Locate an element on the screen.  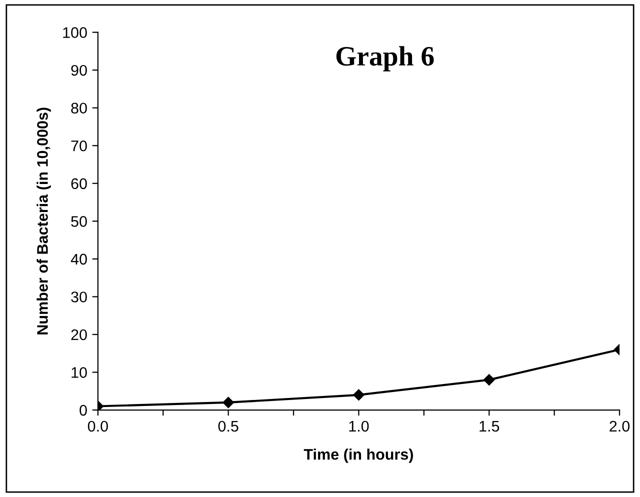
y-tick-label: 70 is located at coordinates (79, 146).